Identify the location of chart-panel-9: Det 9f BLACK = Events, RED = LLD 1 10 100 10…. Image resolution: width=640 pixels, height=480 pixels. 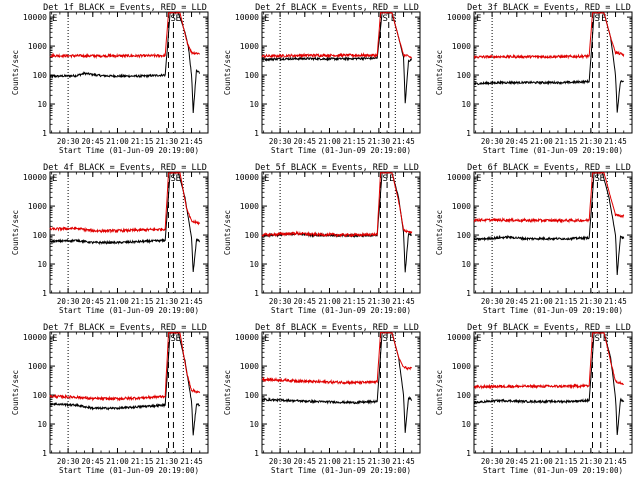
(534, 399).